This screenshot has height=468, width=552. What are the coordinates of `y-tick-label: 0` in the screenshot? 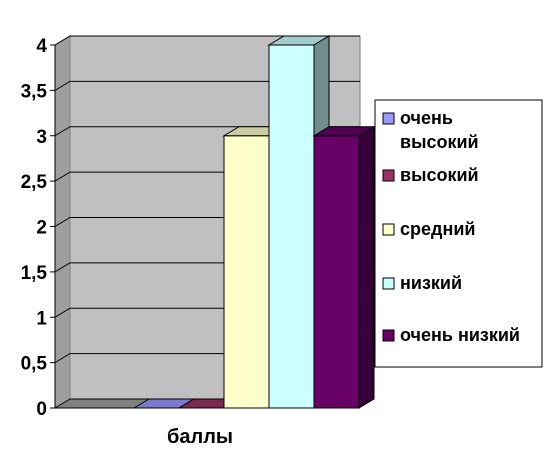 It's located at (41, 409).